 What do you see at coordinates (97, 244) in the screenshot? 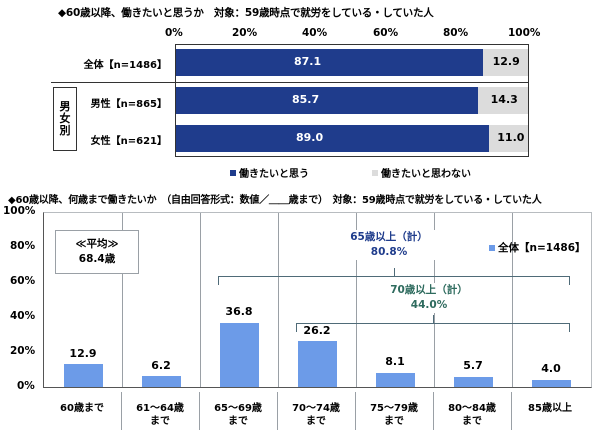
I see `average-label: ≪平均≫` at bounding box center [97, 244].